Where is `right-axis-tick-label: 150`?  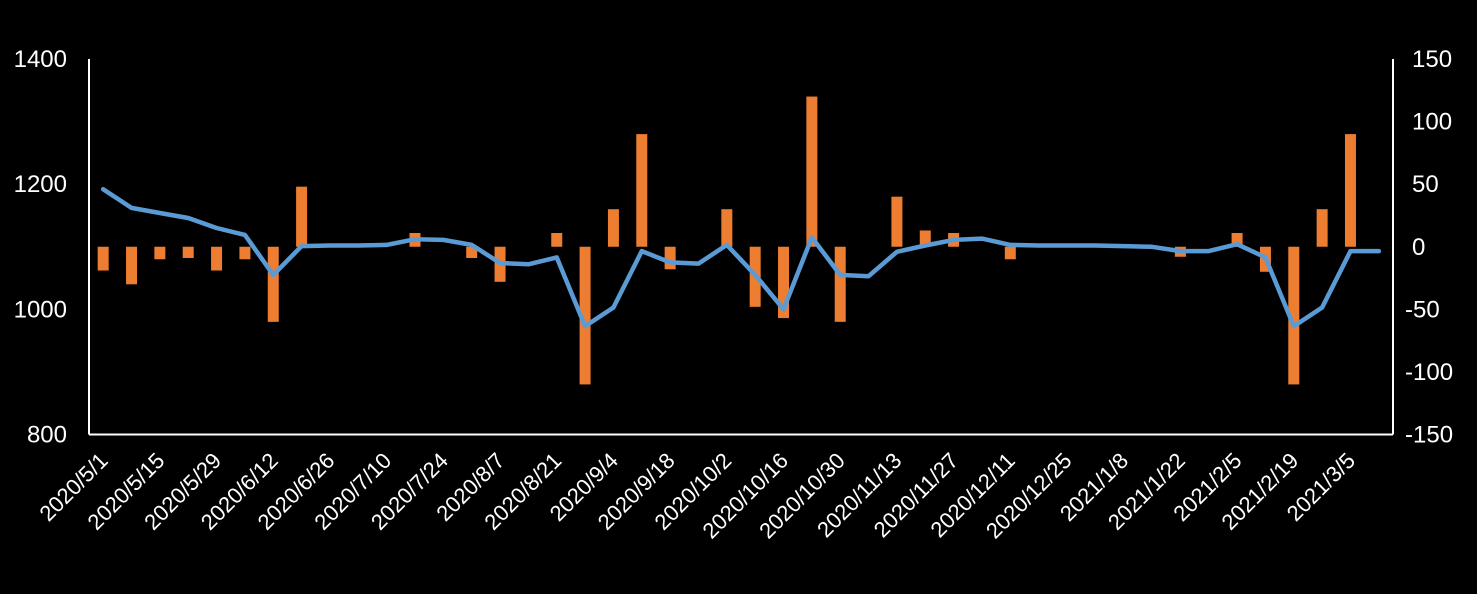 right-axis-tick-label: 150 is located at coordinates (1432, 59).